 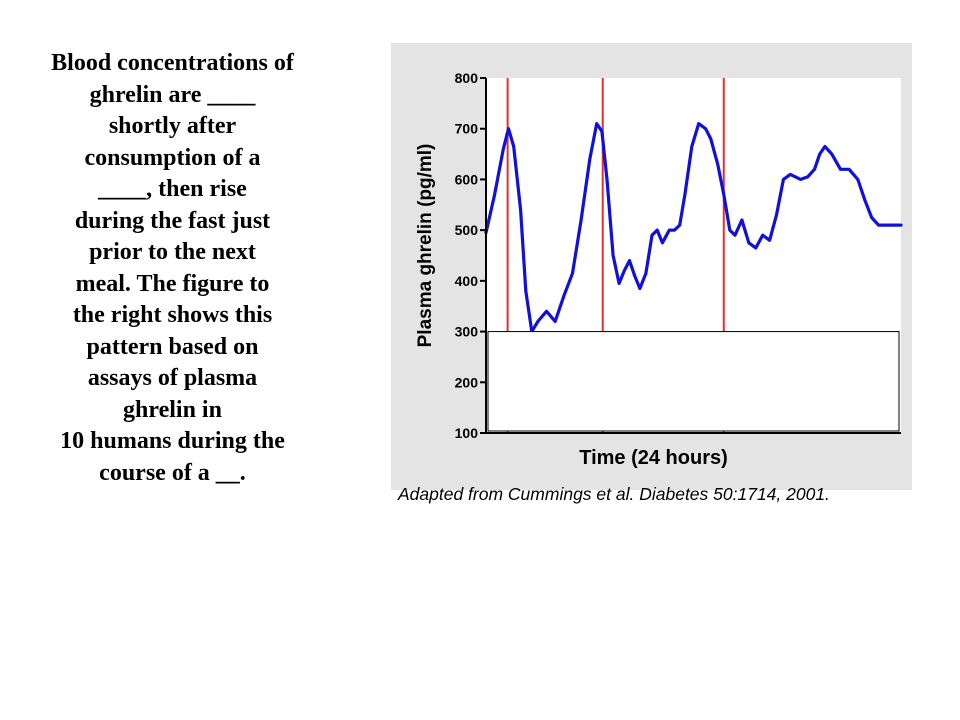 What do you see at coordinates (172, 441) in the screenshot?
I see `text-line: 10 humans during the` at bounding box center [172, 441].